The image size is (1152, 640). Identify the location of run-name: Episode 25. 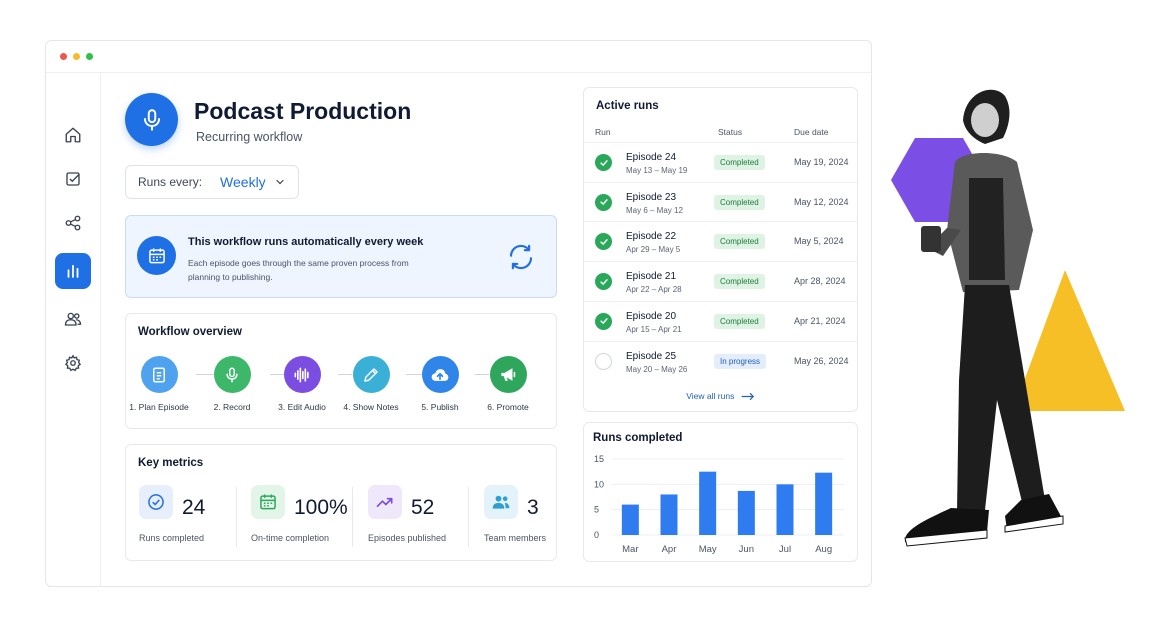
(651, 356).